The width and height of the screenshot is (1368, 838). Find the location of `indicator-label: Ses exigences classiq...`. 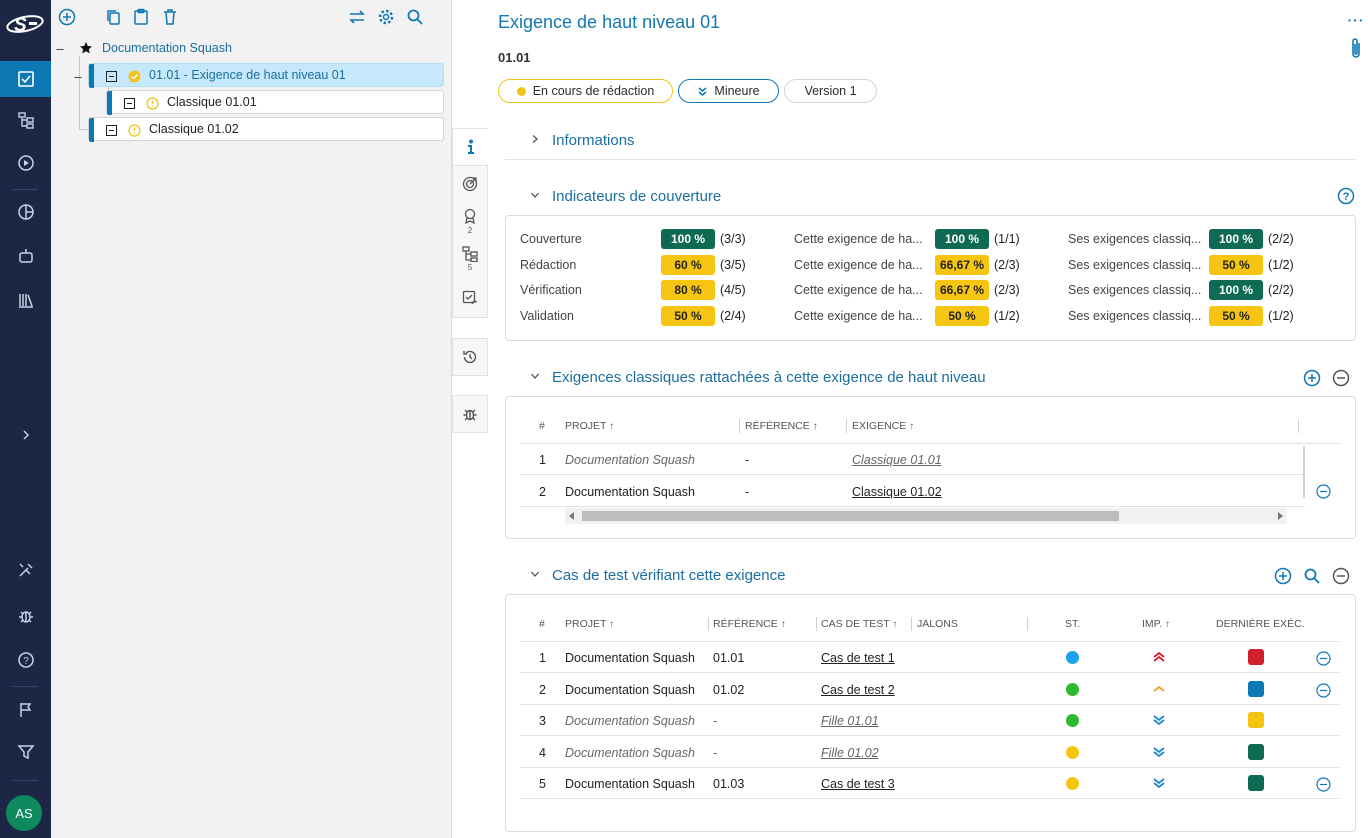

indicator-label: Ses exigences classiq... is located at coordinates (1135, 265).